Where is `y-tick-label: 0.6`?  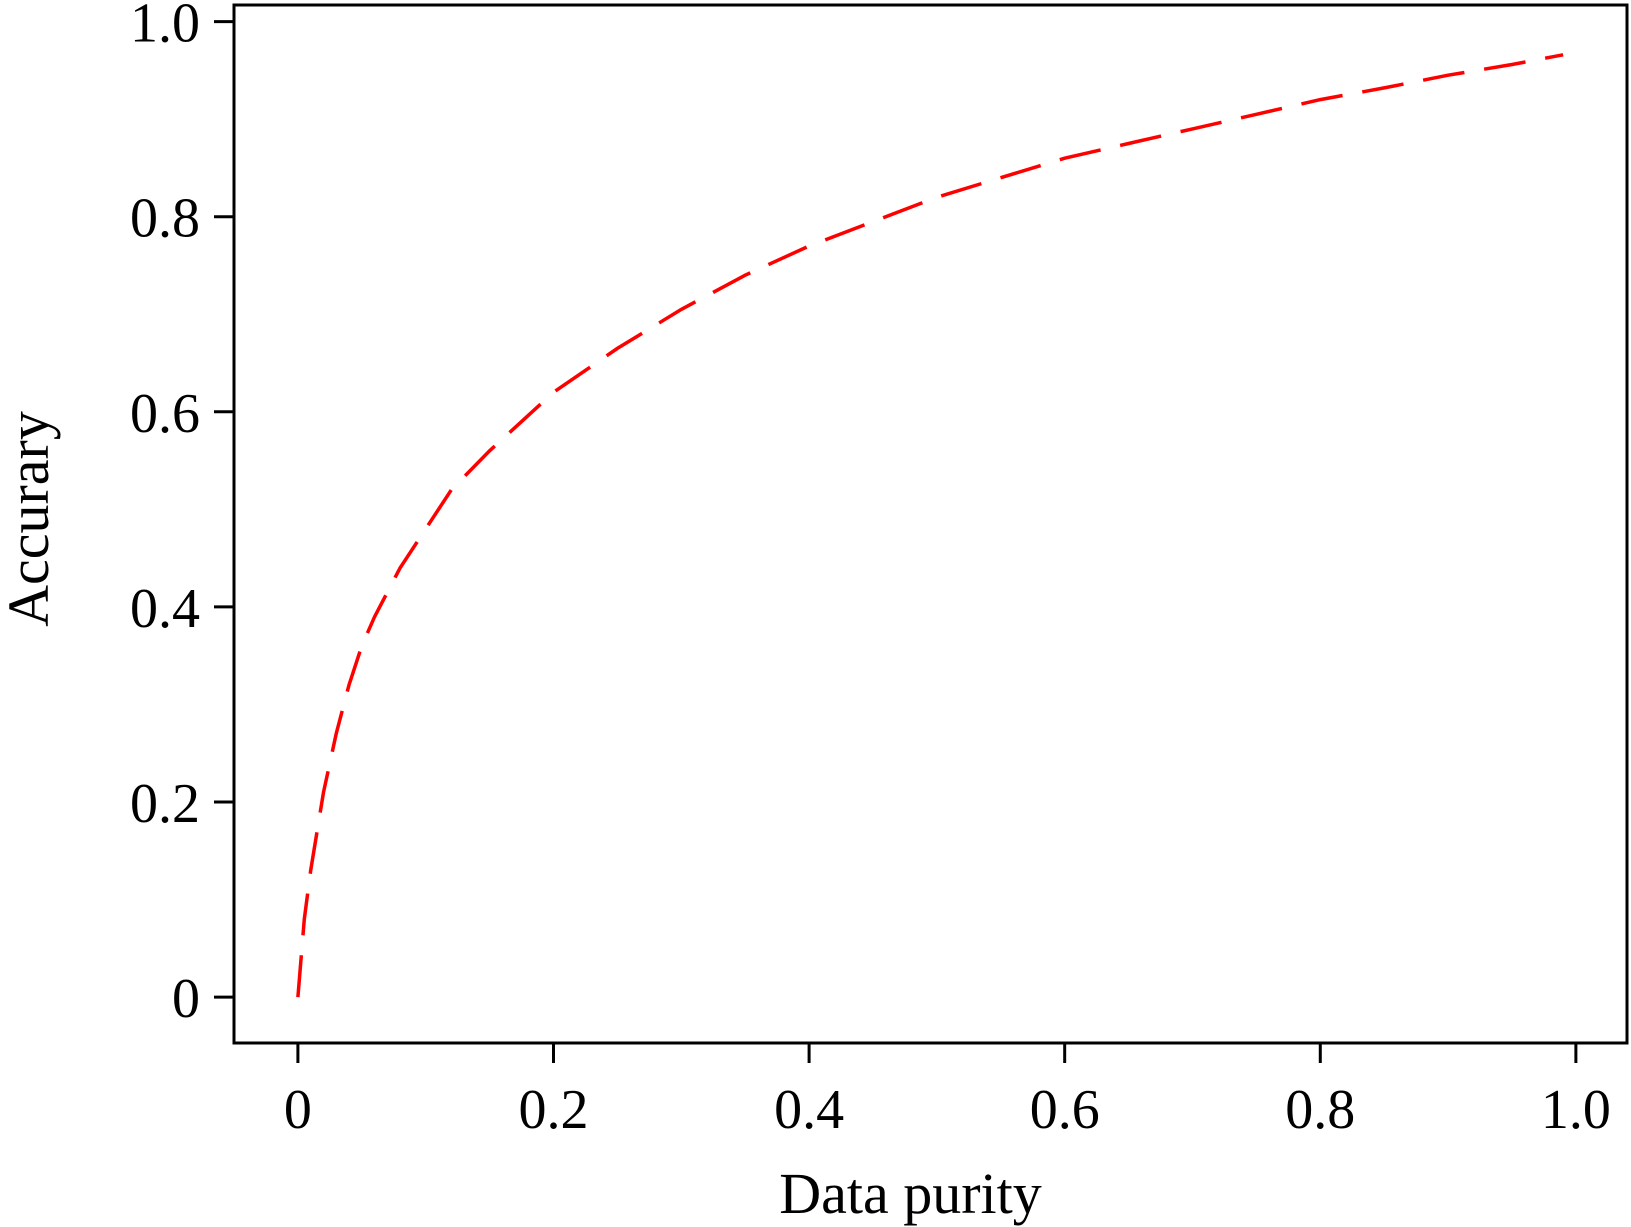 y-tick-label: 0.6 is located at coordinates (165, 414).